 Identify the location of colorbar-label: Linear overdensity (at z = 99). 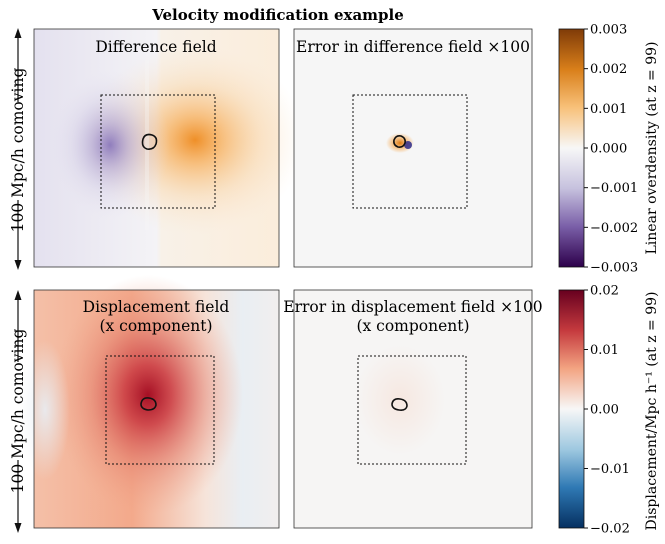
(652, 148).